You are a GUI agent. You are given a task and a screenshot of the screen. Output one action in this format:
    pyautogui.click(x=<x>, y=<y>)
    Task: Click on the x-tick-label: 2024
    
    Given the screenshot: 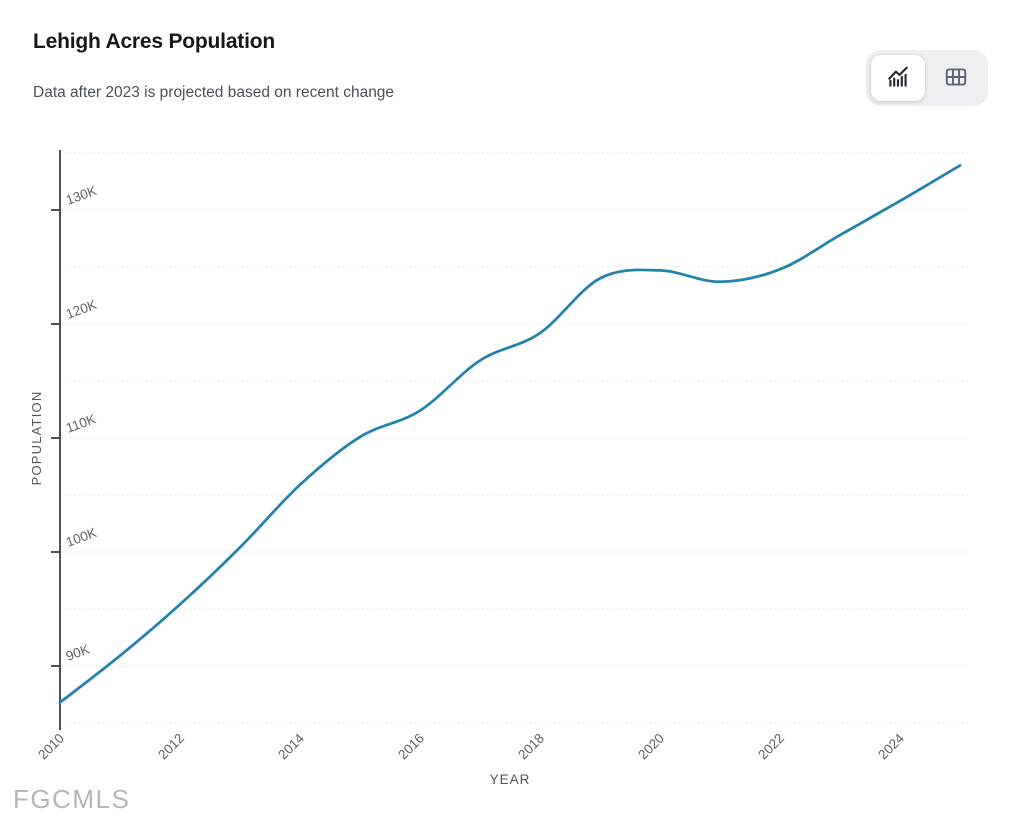 What is the action you would take?
    pyautogui.click(x=891, y=746)
    